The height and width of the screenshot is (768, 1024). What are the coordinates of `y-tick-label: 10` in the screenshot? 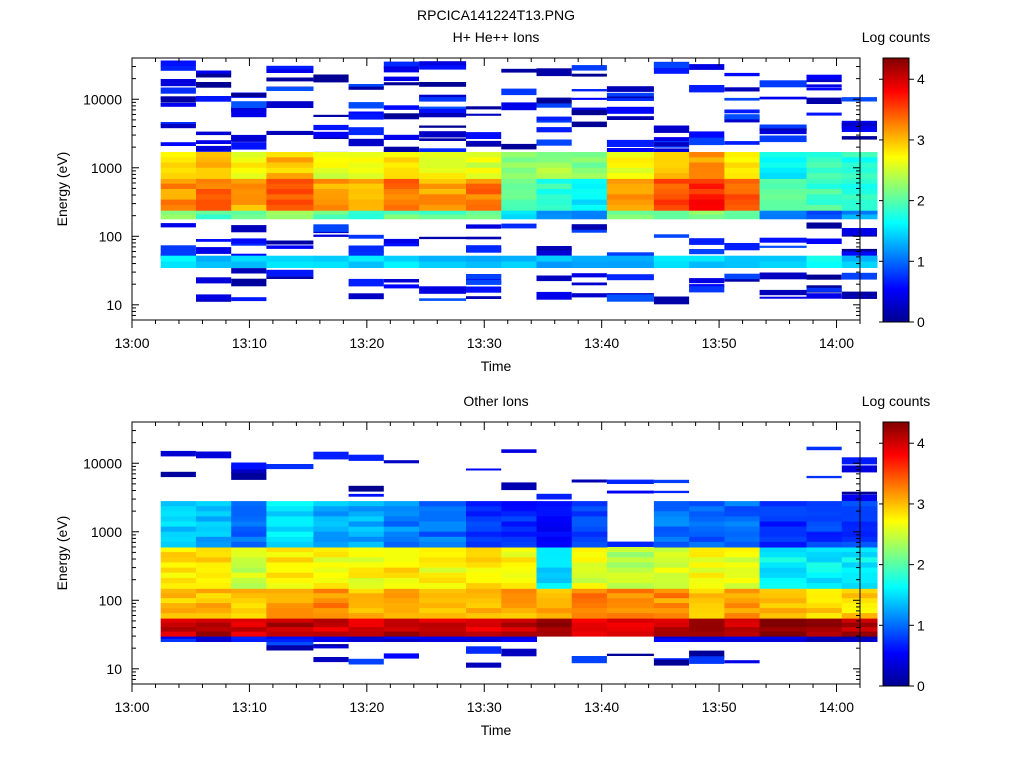 It's located at (114, 669).